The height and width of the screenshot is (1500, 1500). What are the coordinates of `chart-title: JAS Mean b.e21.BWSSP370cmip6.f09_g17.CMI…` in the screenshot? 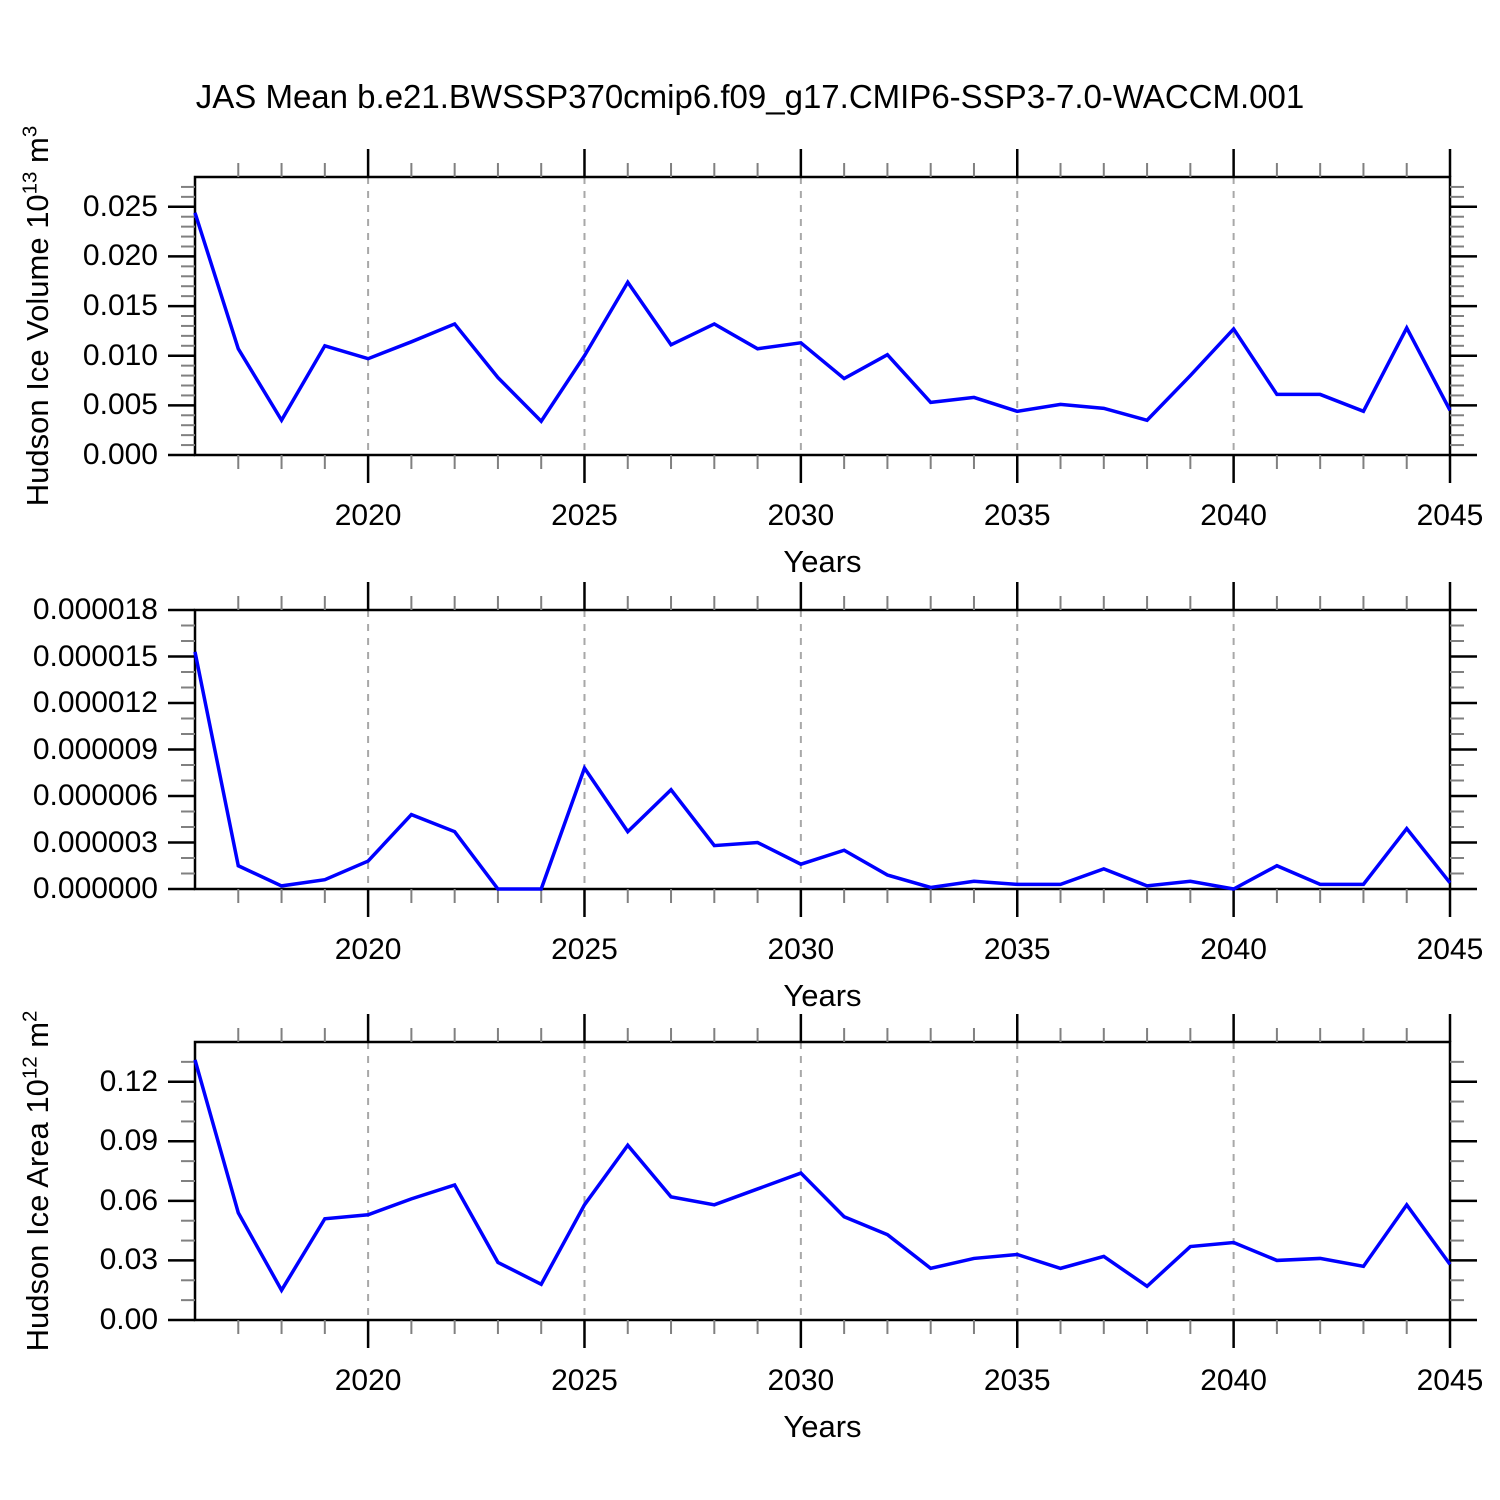 It's located at (750, 96).